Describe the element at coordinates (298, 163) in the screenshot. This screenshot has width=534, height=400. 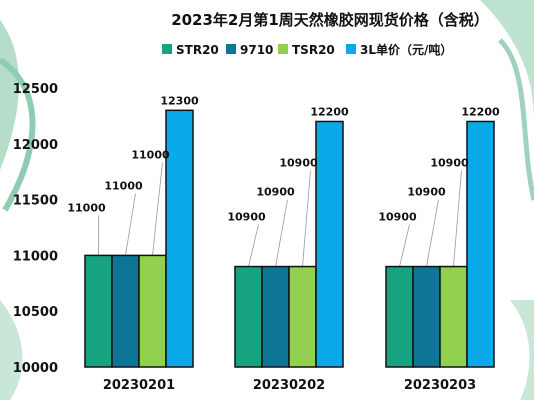
I see `data-label-1-2: 10900` at that location.